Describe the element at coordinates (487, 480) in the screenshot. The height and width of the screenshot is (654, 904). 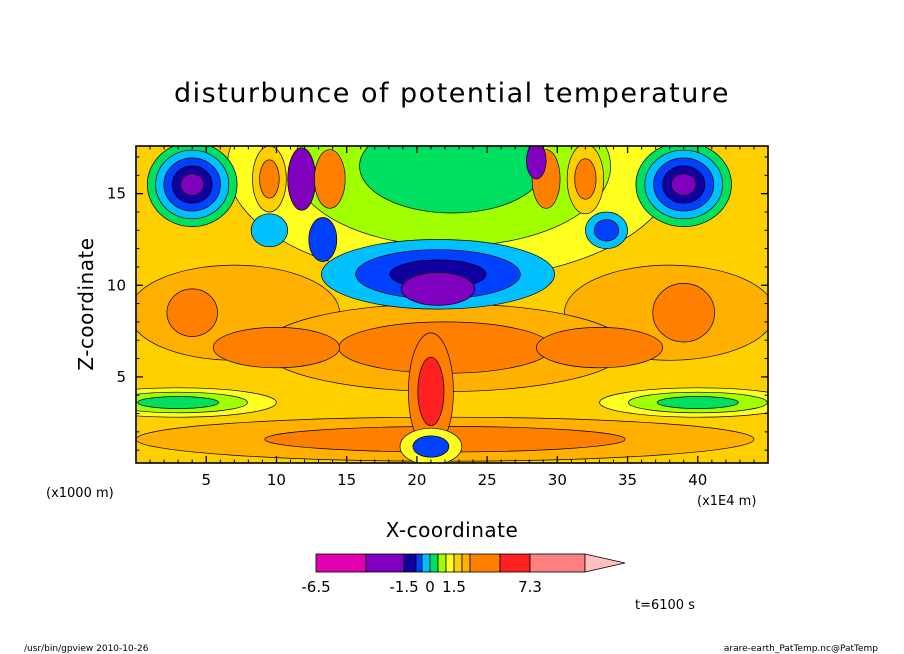
I see `x-tick-label: 25` at that location.